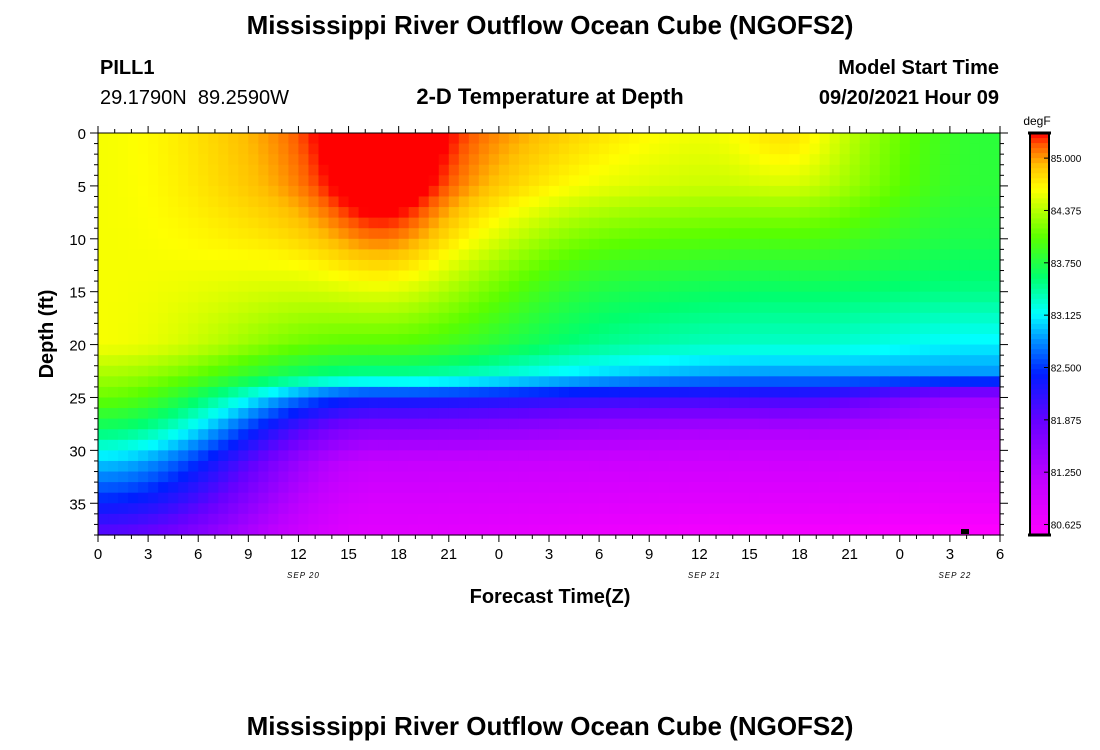 Image resolution: width=1100 pixels, height=750 pixels. I want to click on x-tick-label: 3, so click(549, 554).